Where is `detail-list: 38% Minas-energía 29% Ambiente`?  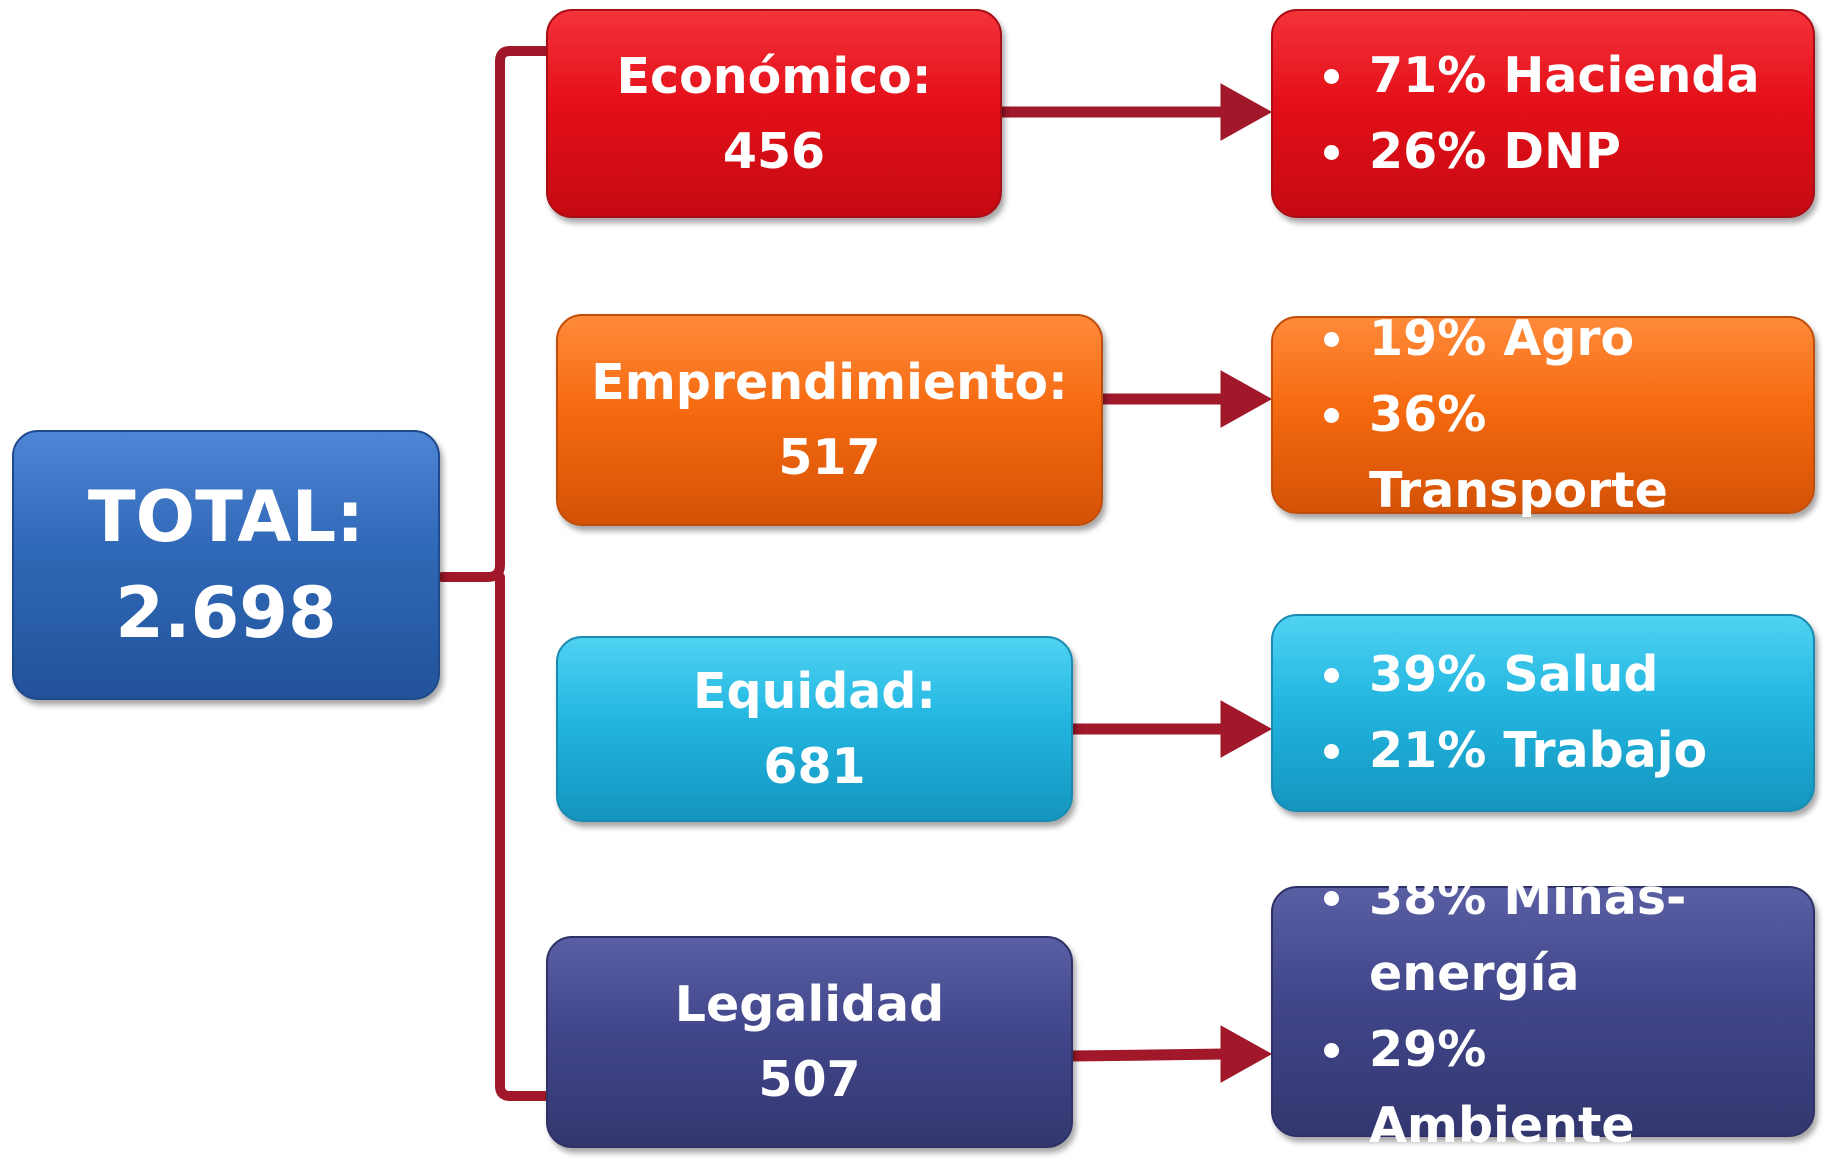 detail-list: 38% Minas-energía 29% Ambiente is located at coordinates (1492, 1012).